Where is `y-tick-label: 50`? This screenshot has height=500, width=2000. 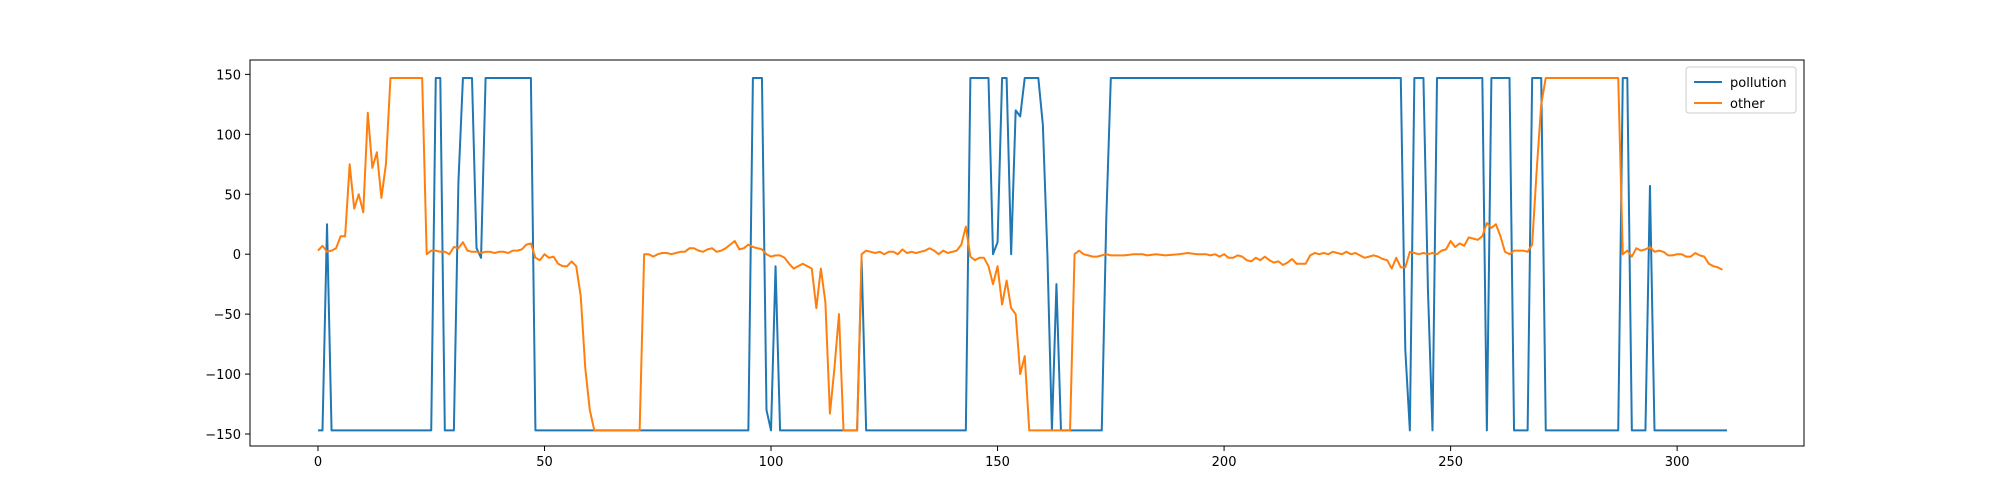
y-tick-label: 50 is located at coordinates (232, 195).